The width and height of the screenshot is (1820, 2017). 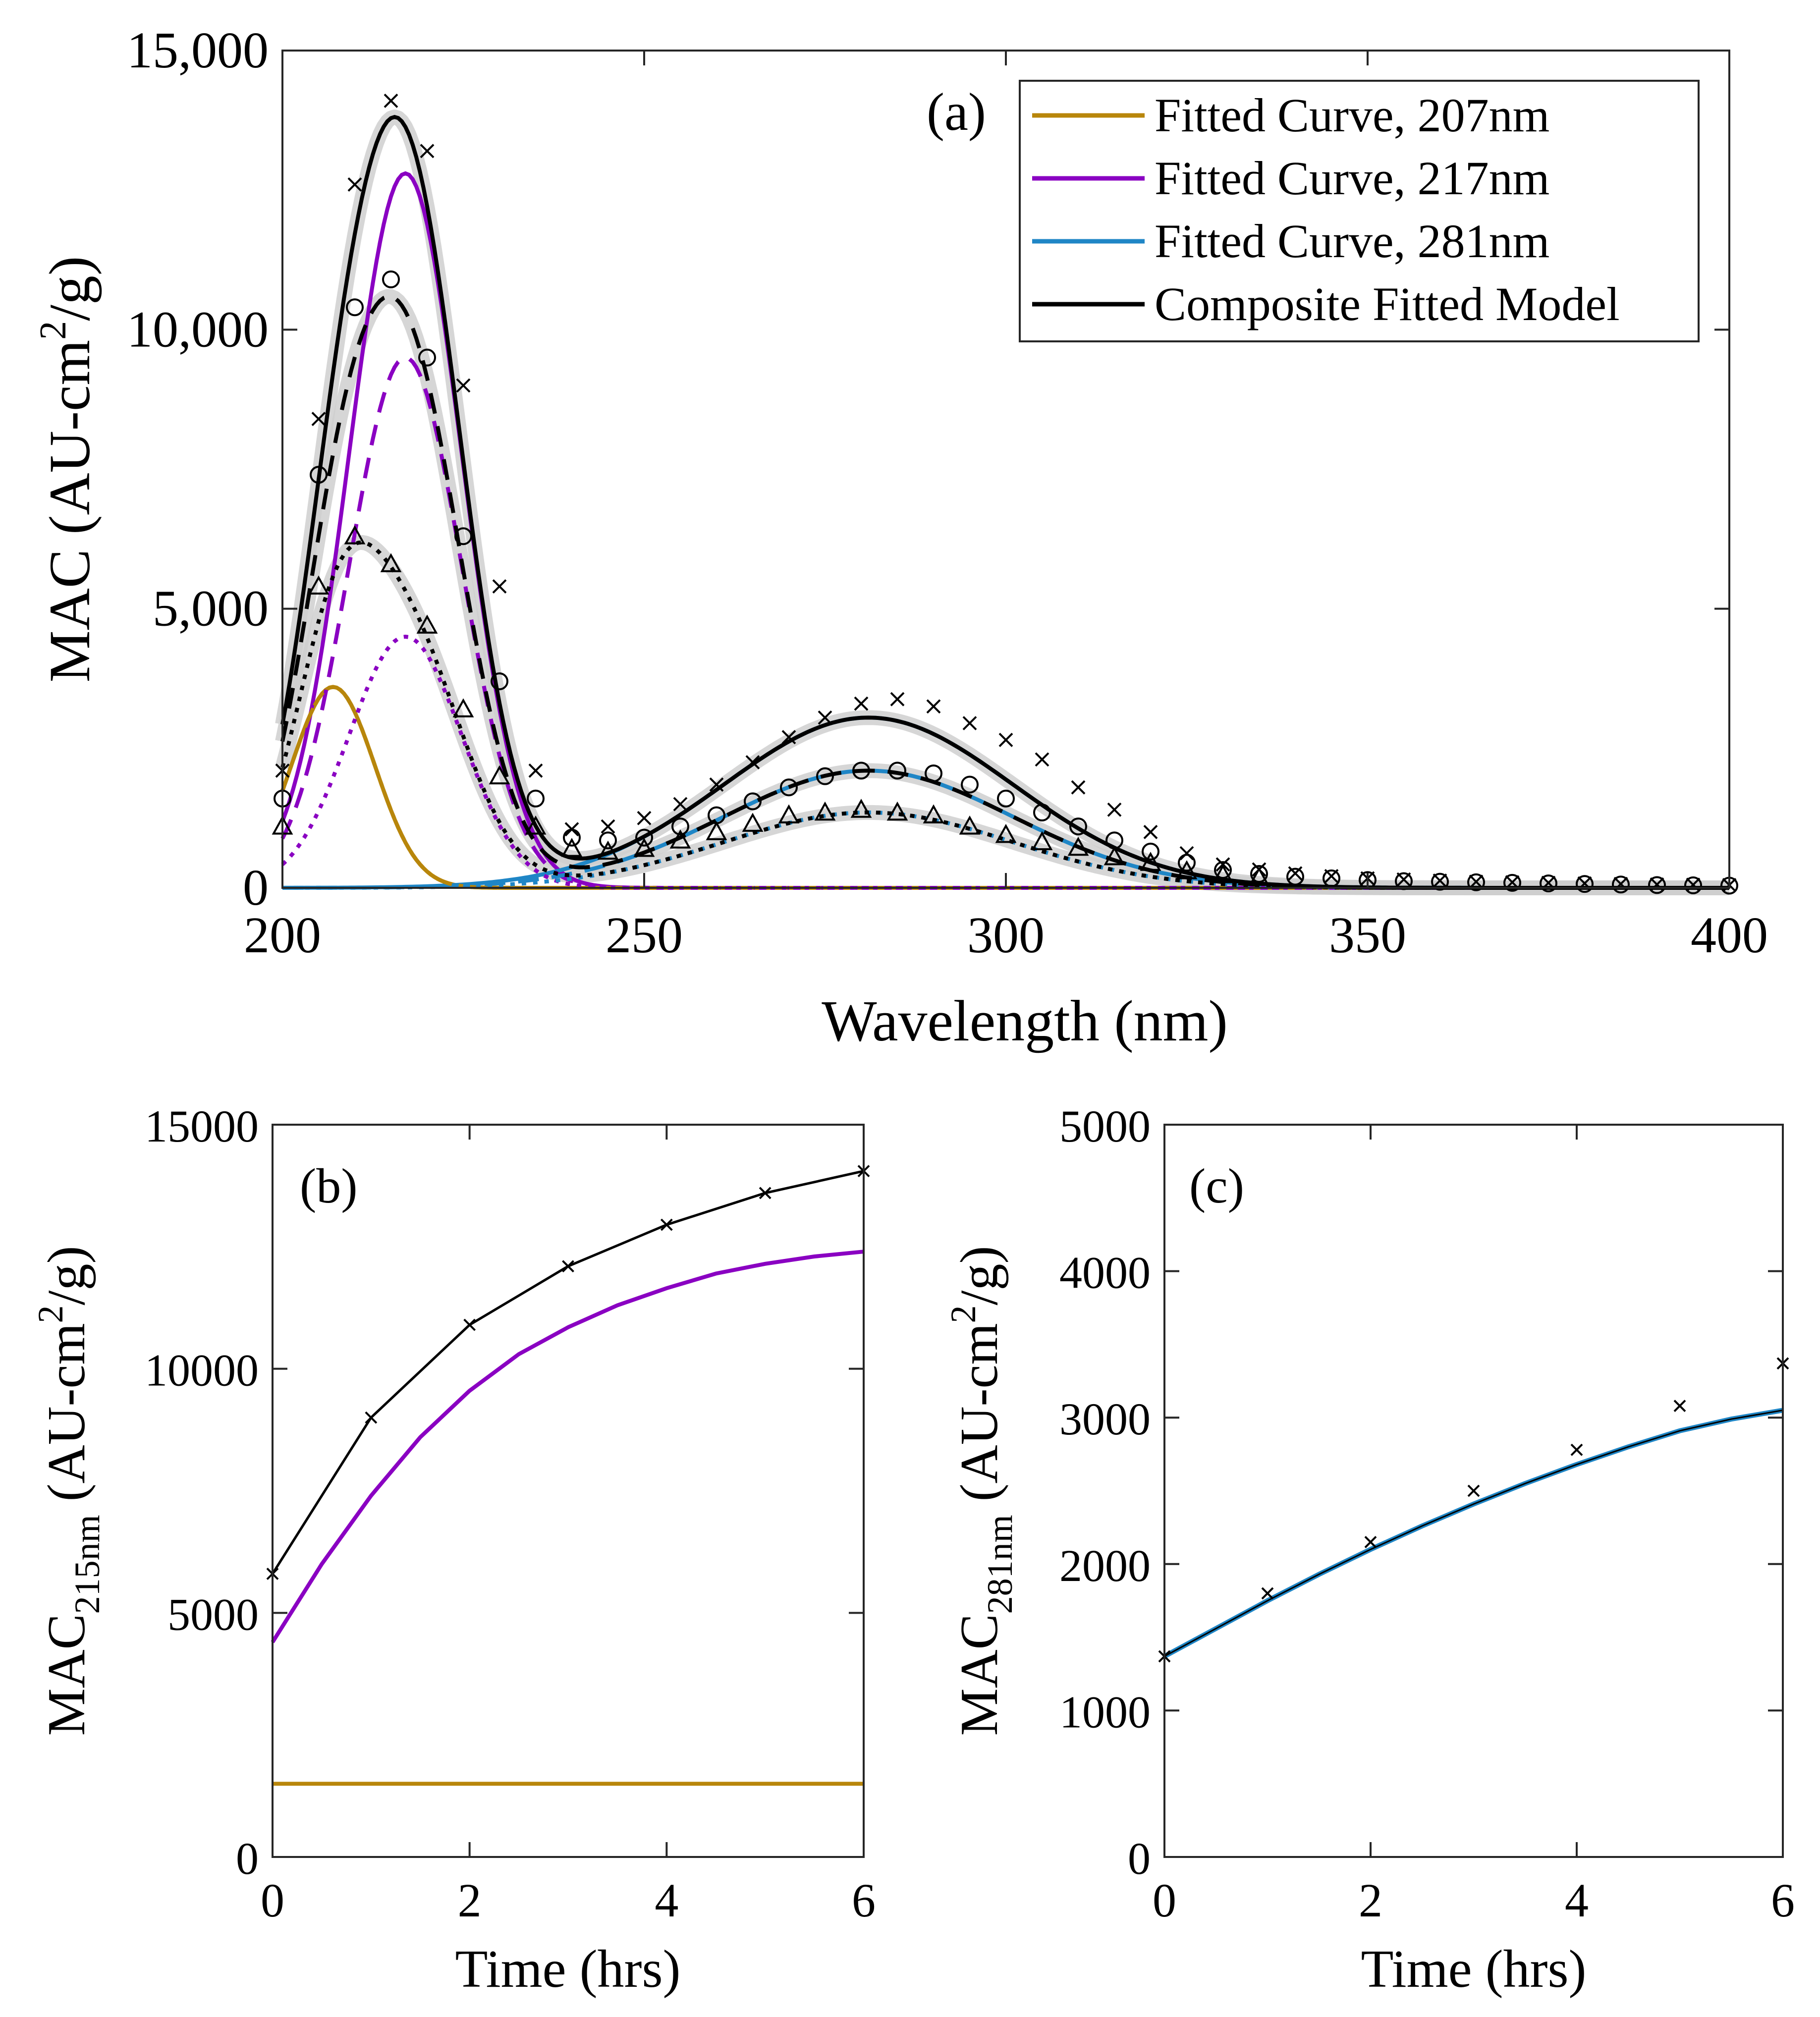 What do you see at coordinates (1783, 1901) in the screenshot?
I see `panel-c-xtick-label: 6` at bounding box center [1783, 1901].